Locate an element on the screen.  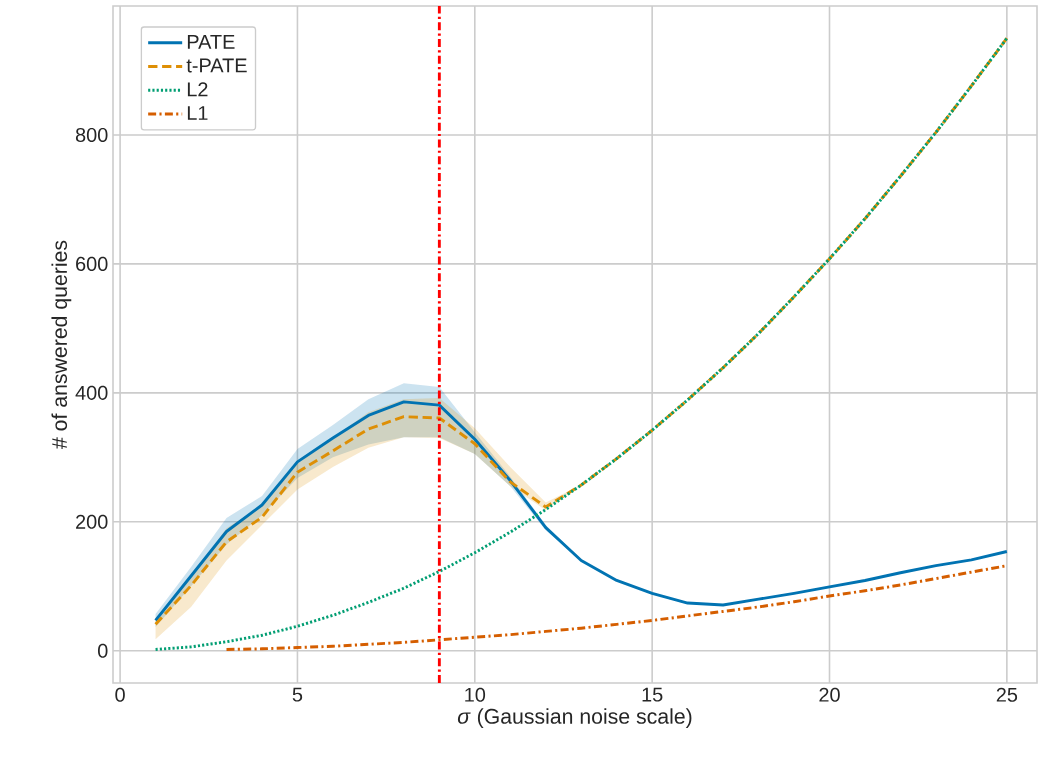
y-tick-label: 600 is located at coordinates (92, 263).